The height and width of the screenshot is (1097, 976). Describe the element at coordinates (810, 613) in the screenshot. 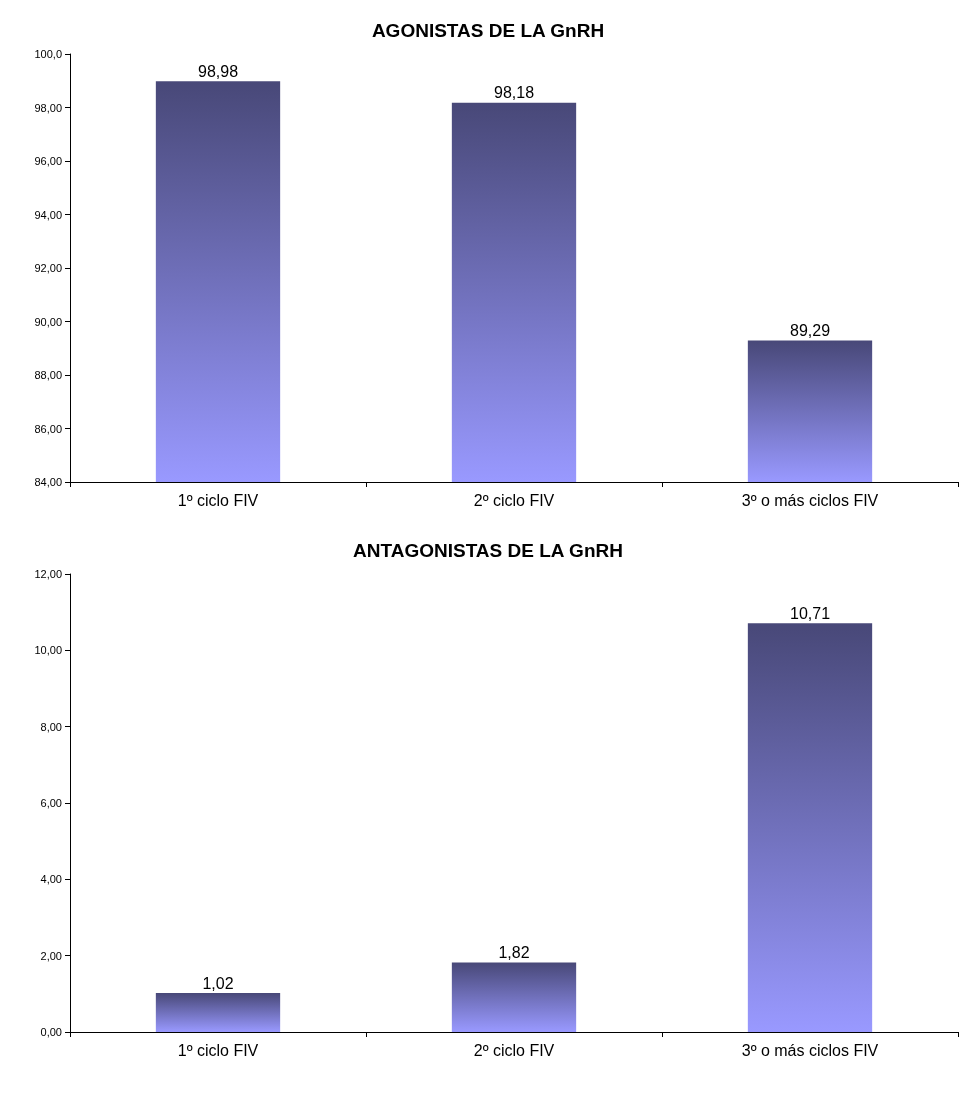

I see `data-label: 10,71` at that location.